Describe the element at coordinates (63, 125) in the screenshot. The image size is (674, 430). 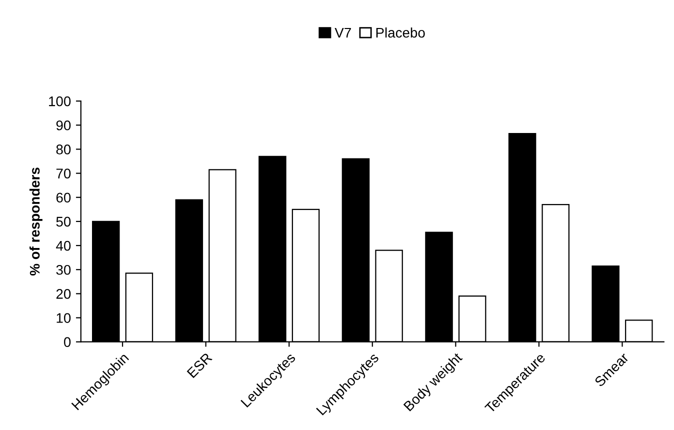
I see `y-tick-label: 90` at that location.